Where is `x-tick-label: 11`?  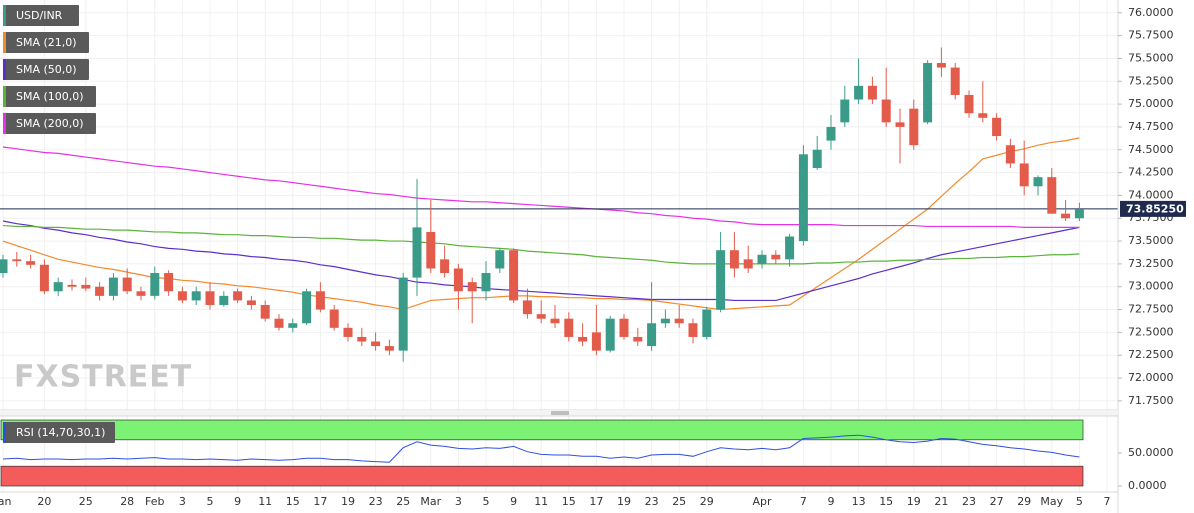 x-tick-label: 11 is located at coordinates (265, 501).